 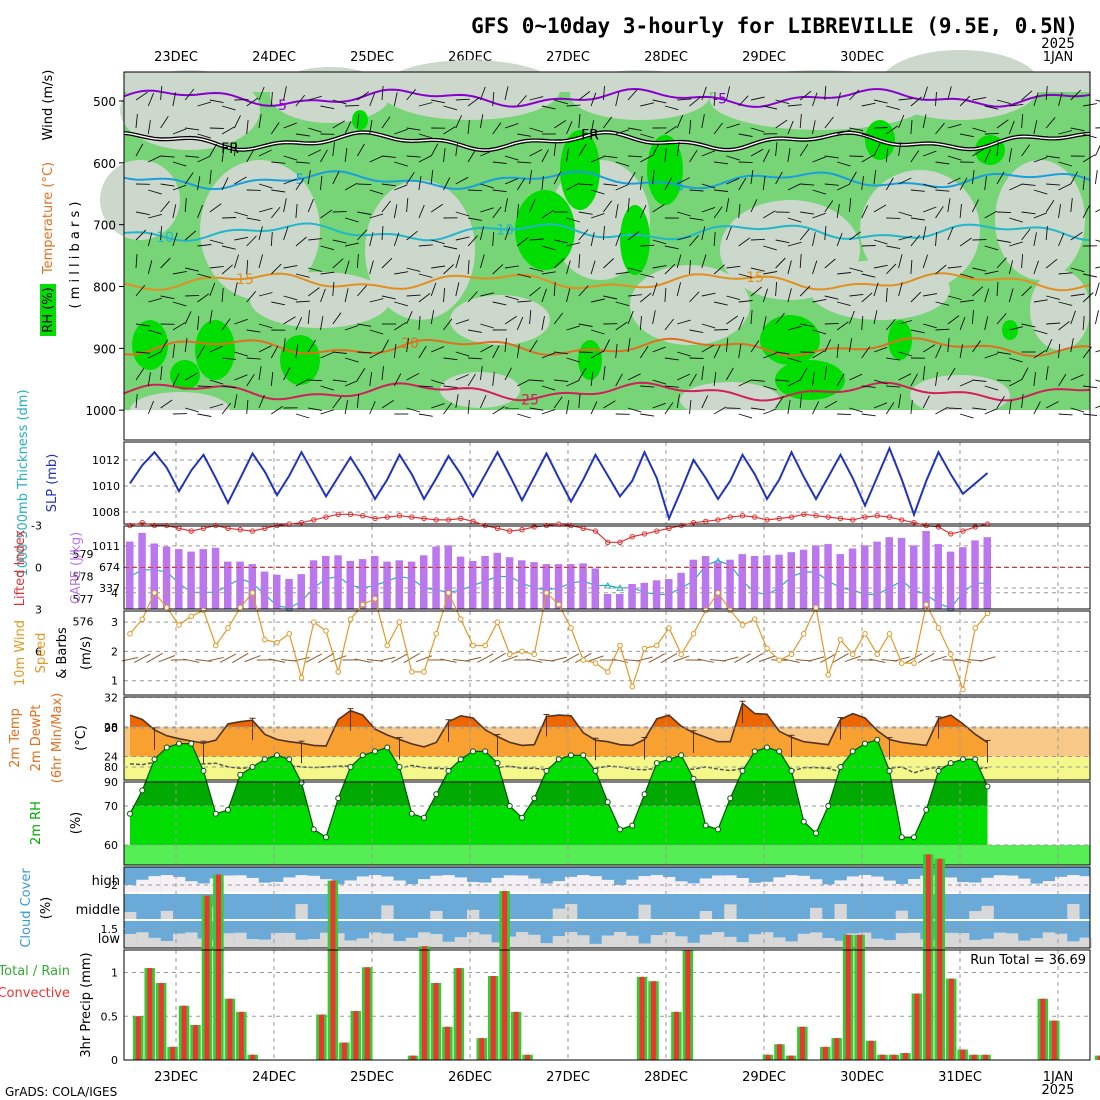 What do you see at coordinates (114, 681) in the screenshot?
I see `wind-tick-label: 1` at bounding box center [114, 681].